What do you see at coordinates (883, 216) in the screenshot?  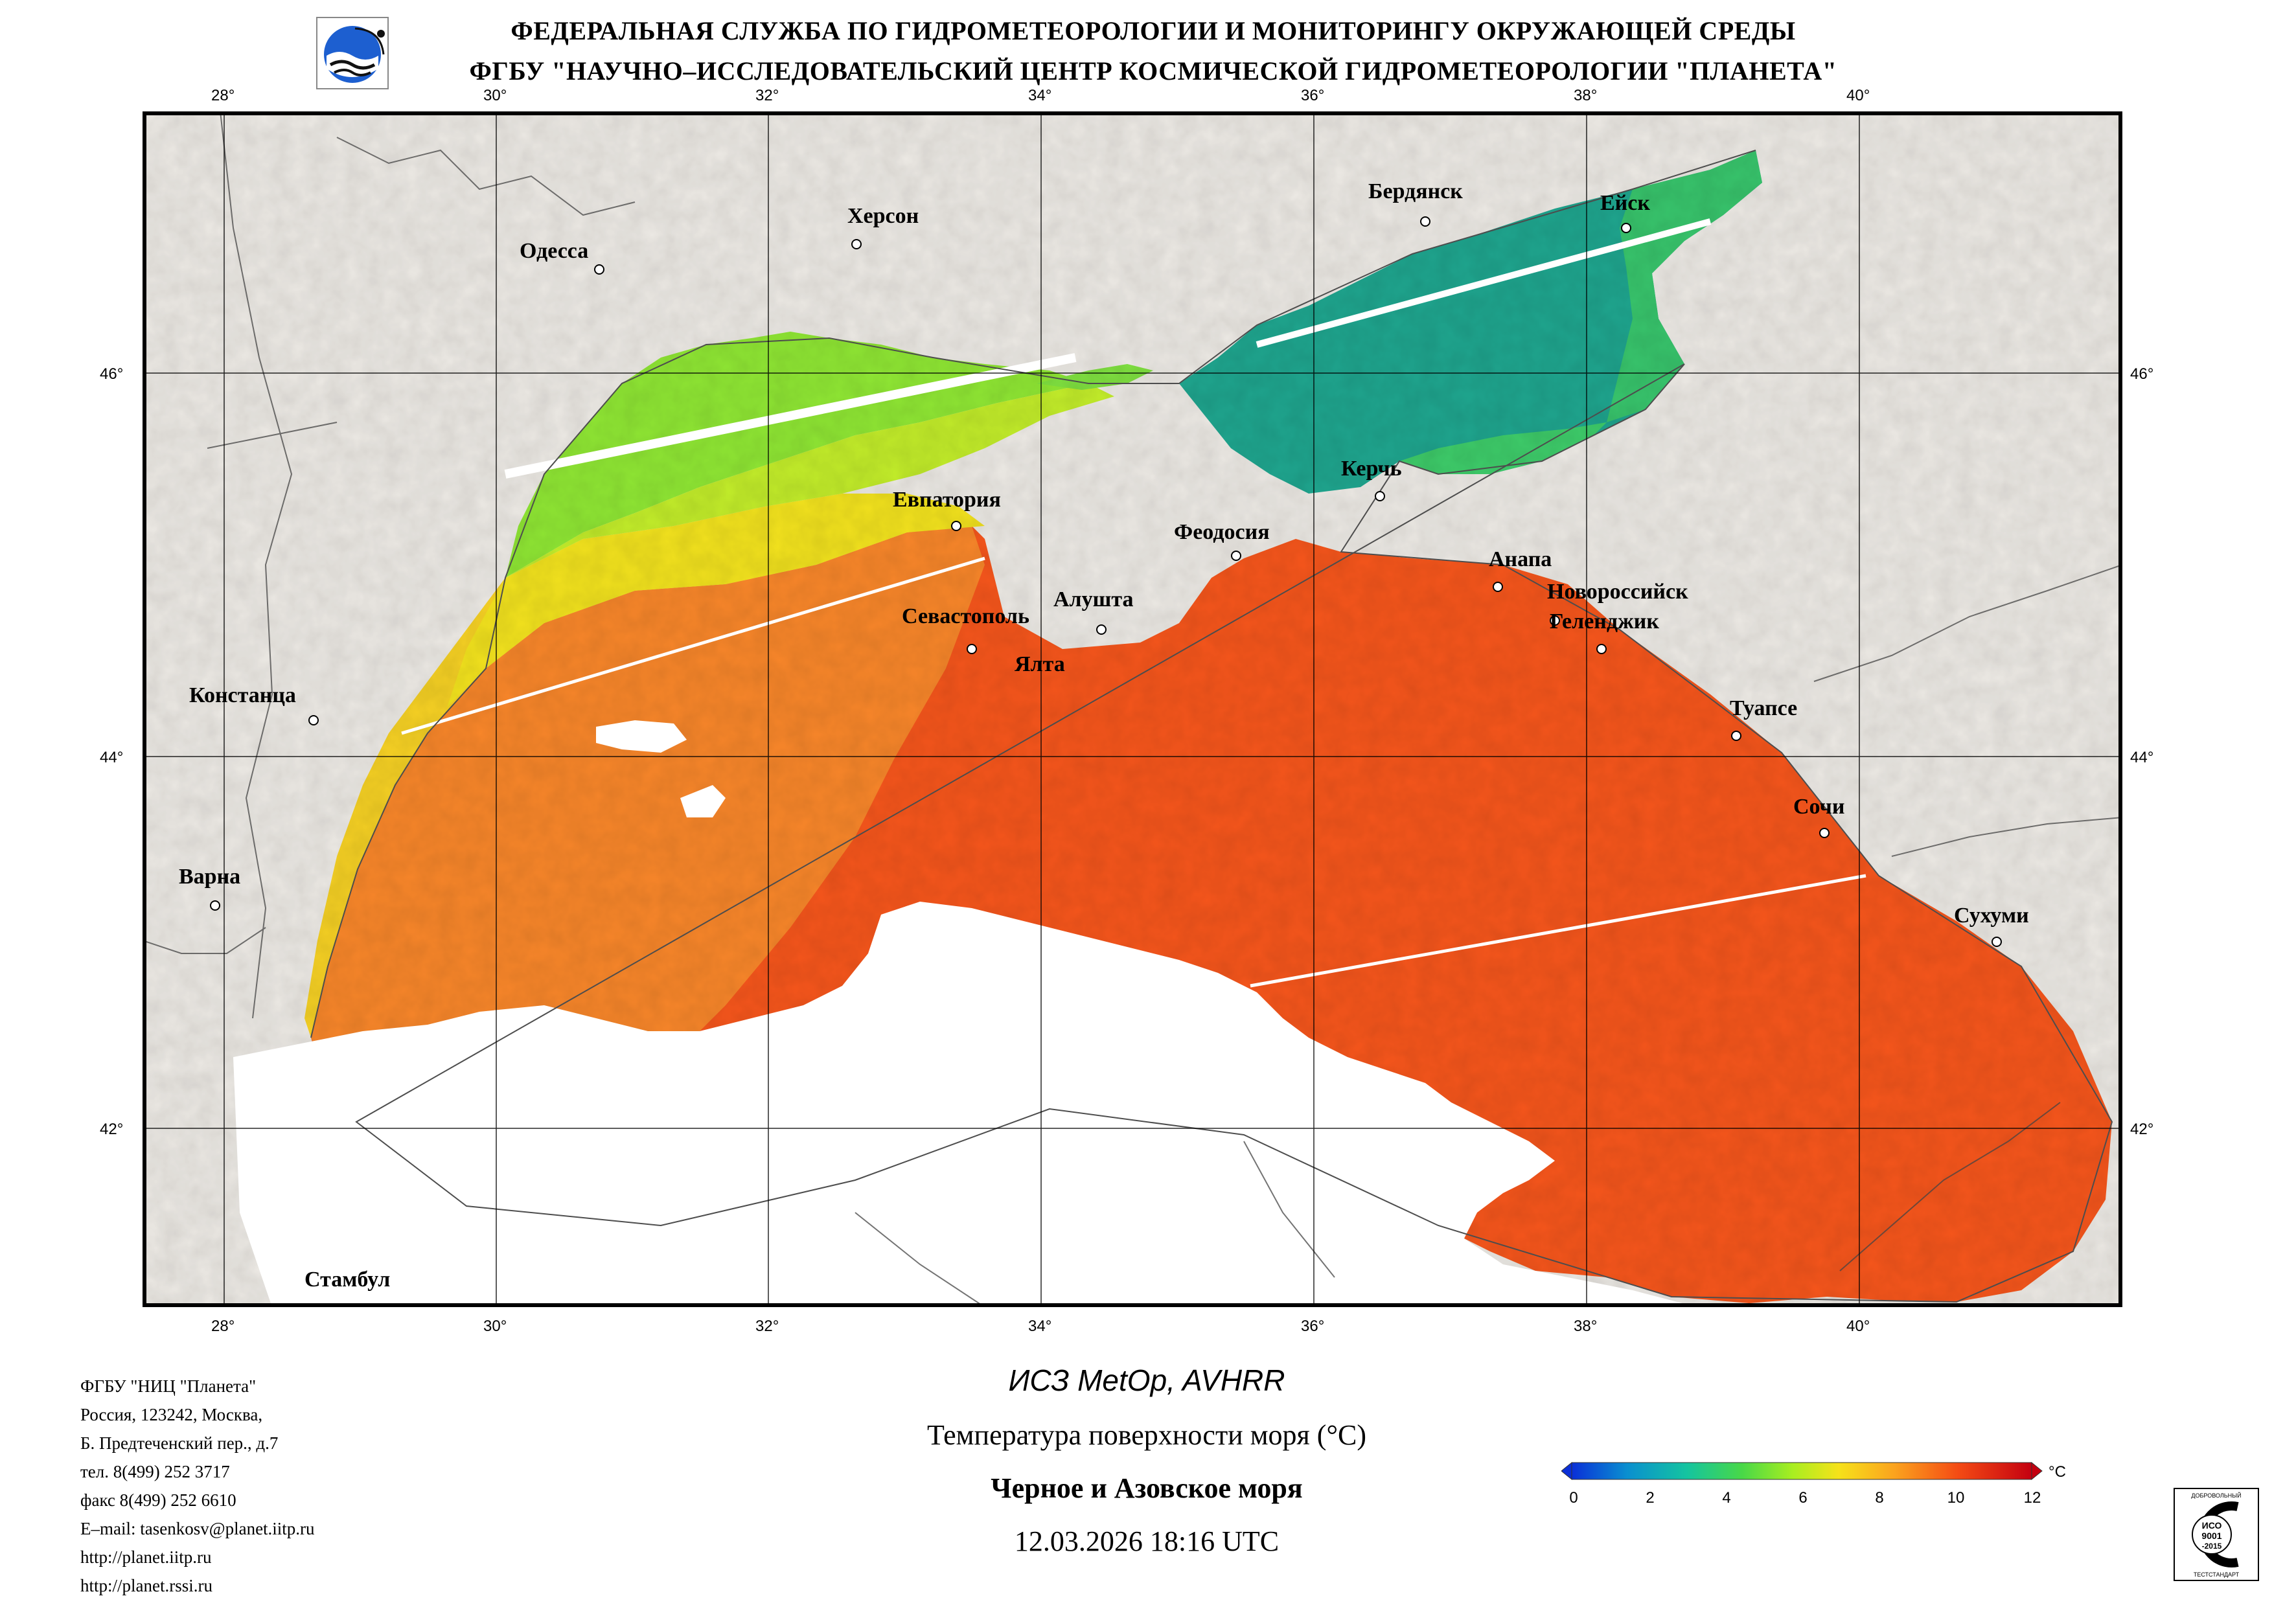 I see `city-kherson: Херсон` at bounding box center [883, 216].